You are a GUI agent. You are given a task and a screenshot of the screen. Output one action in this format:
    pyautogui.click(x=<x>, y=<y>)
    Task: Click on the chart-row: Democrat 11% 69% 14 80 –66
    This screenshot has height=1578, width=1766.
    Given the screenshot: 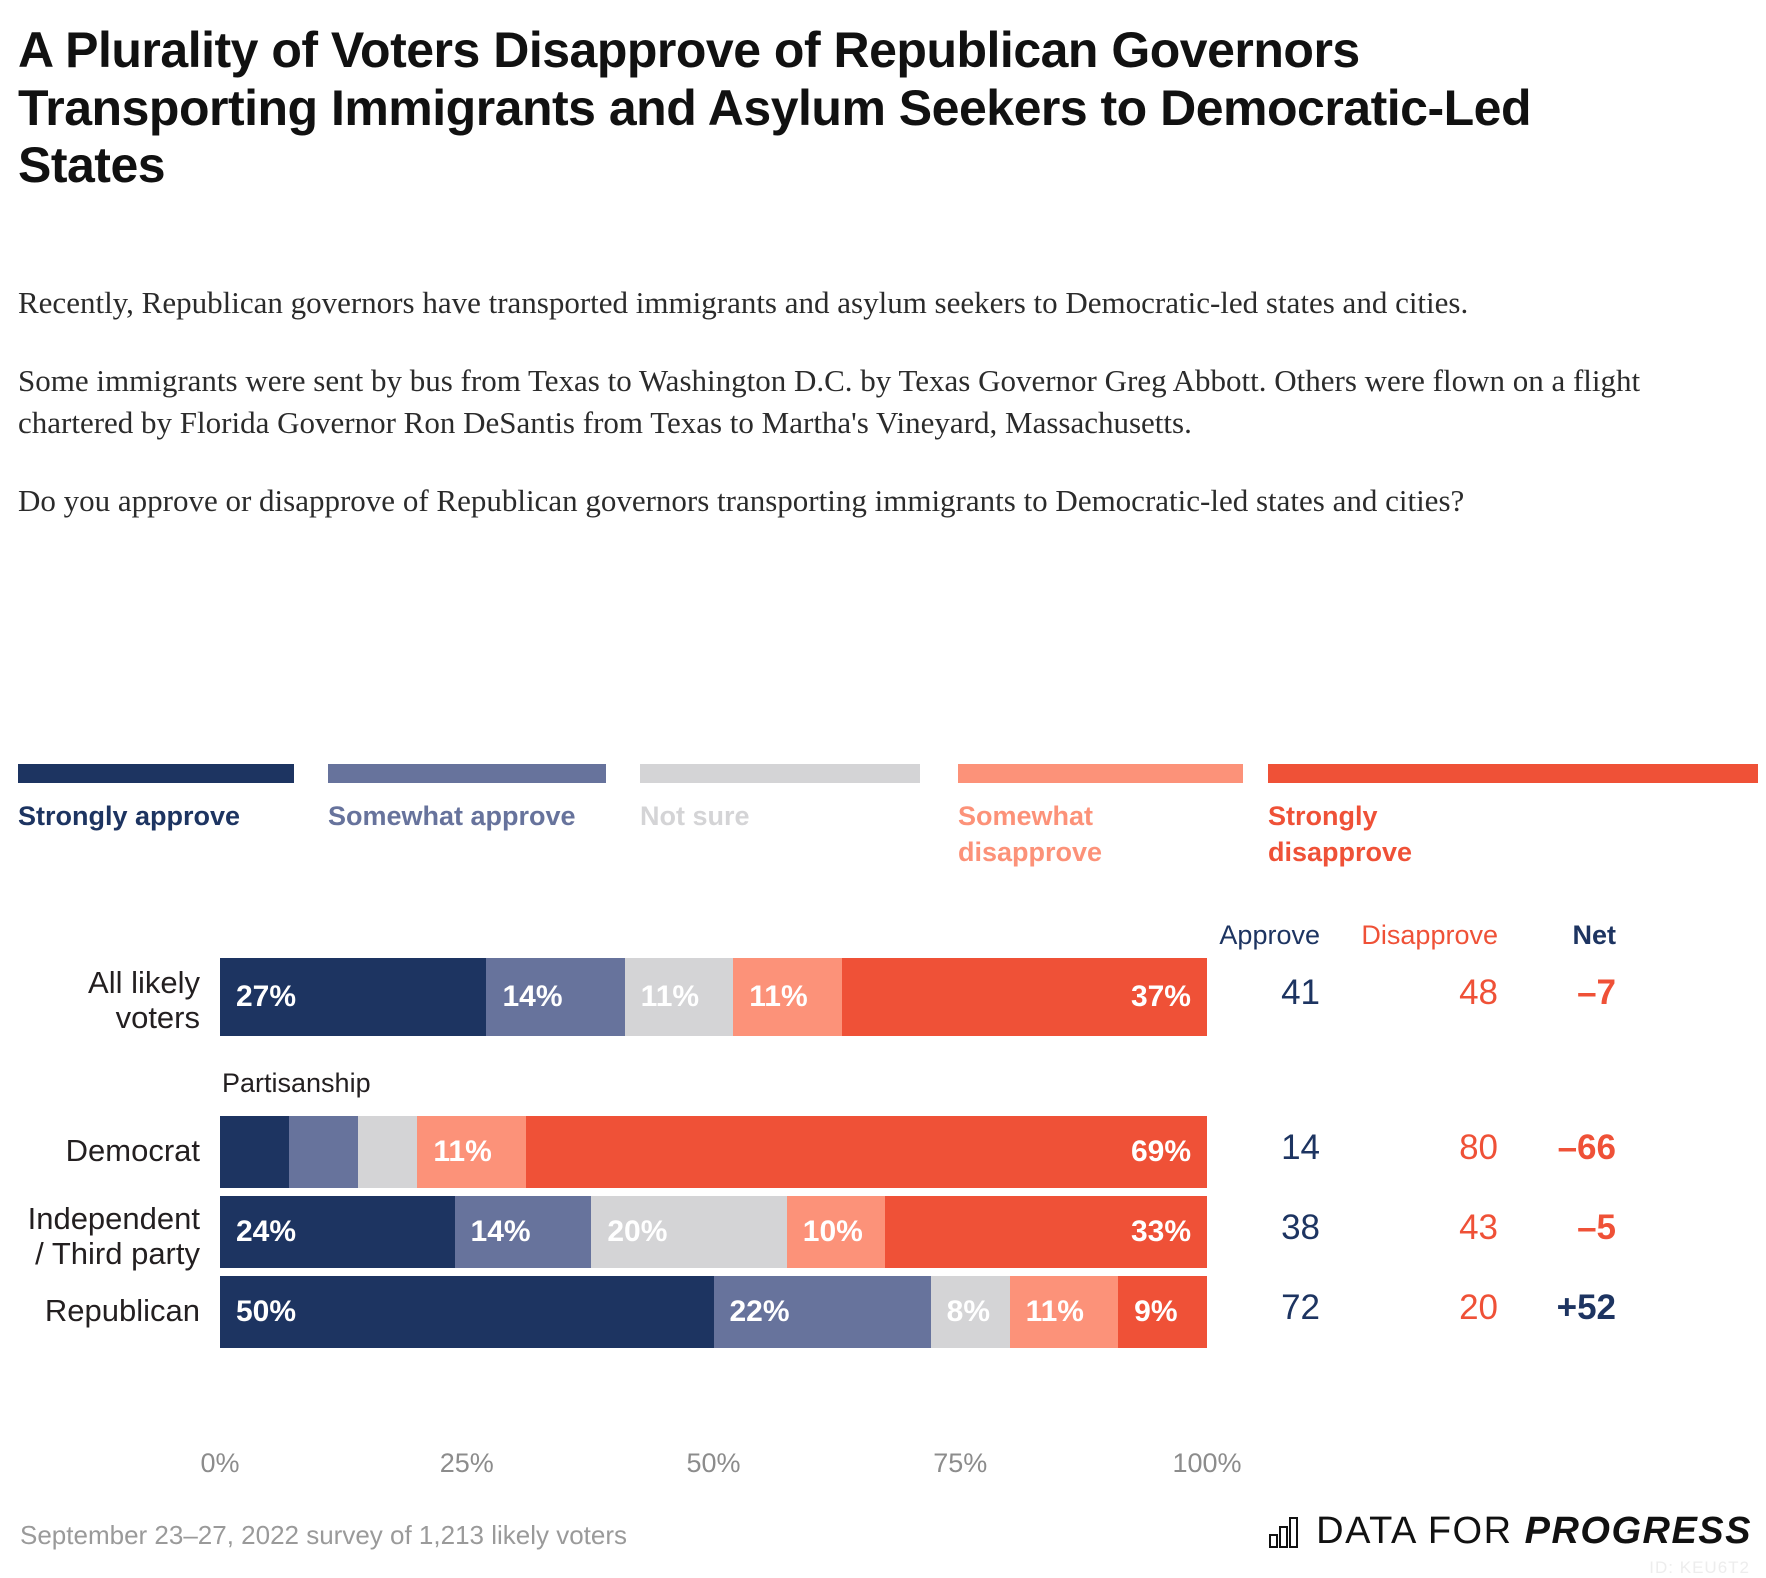 What is the action you would take?
    pyautogui.click(x=883, y=1152)
    